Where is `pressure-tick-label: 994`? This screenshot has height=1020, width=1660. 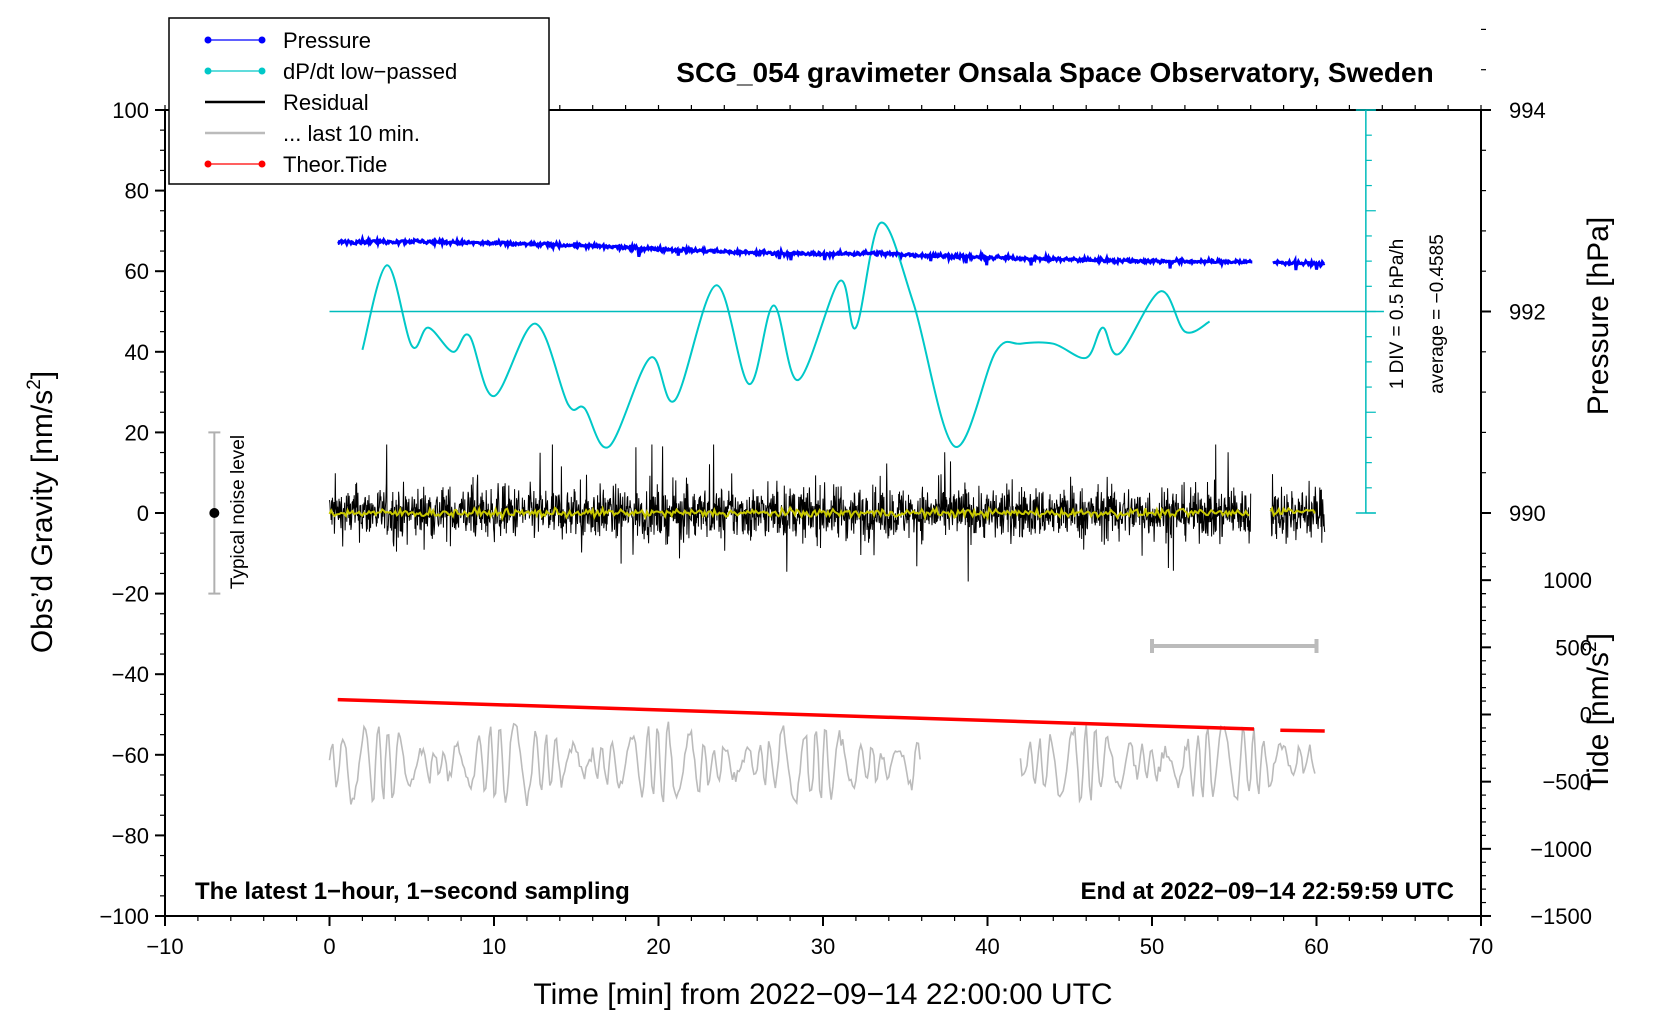 pressure-tick-label: 994 is located at coordinates (1527, 110).